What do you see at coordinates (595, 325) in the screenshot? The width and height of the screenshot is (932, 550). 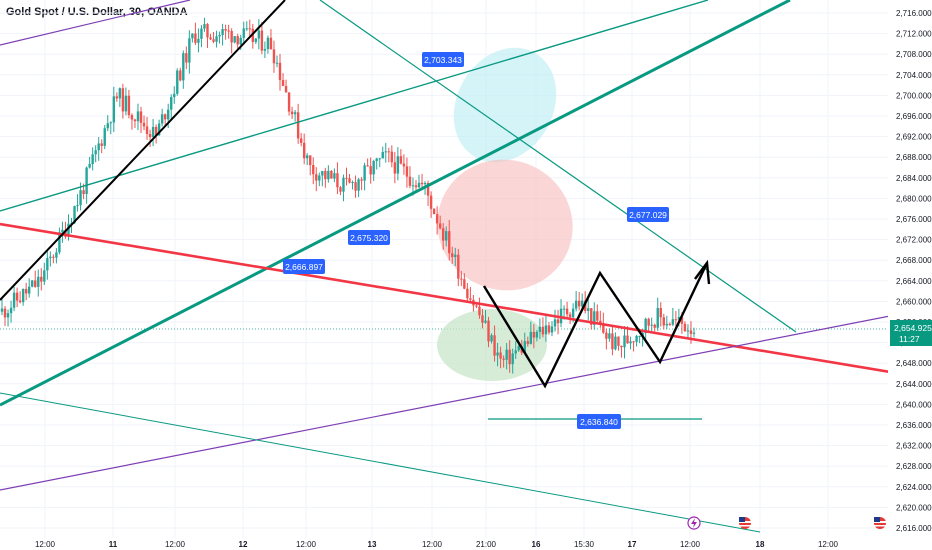 I see `projection-path` at bounding box center [595, 325].